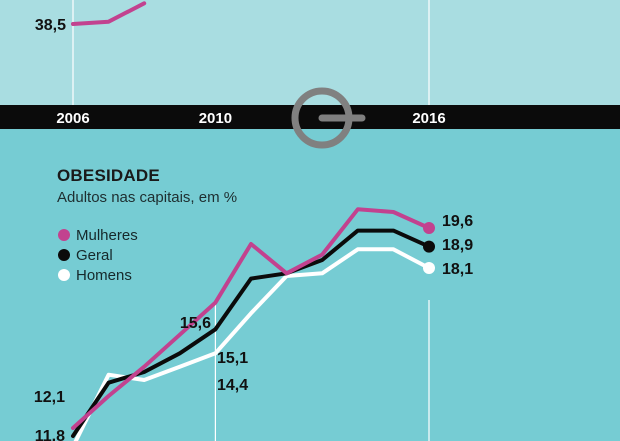  I want to click on top-value-label: 38,5, so click(50, 25).